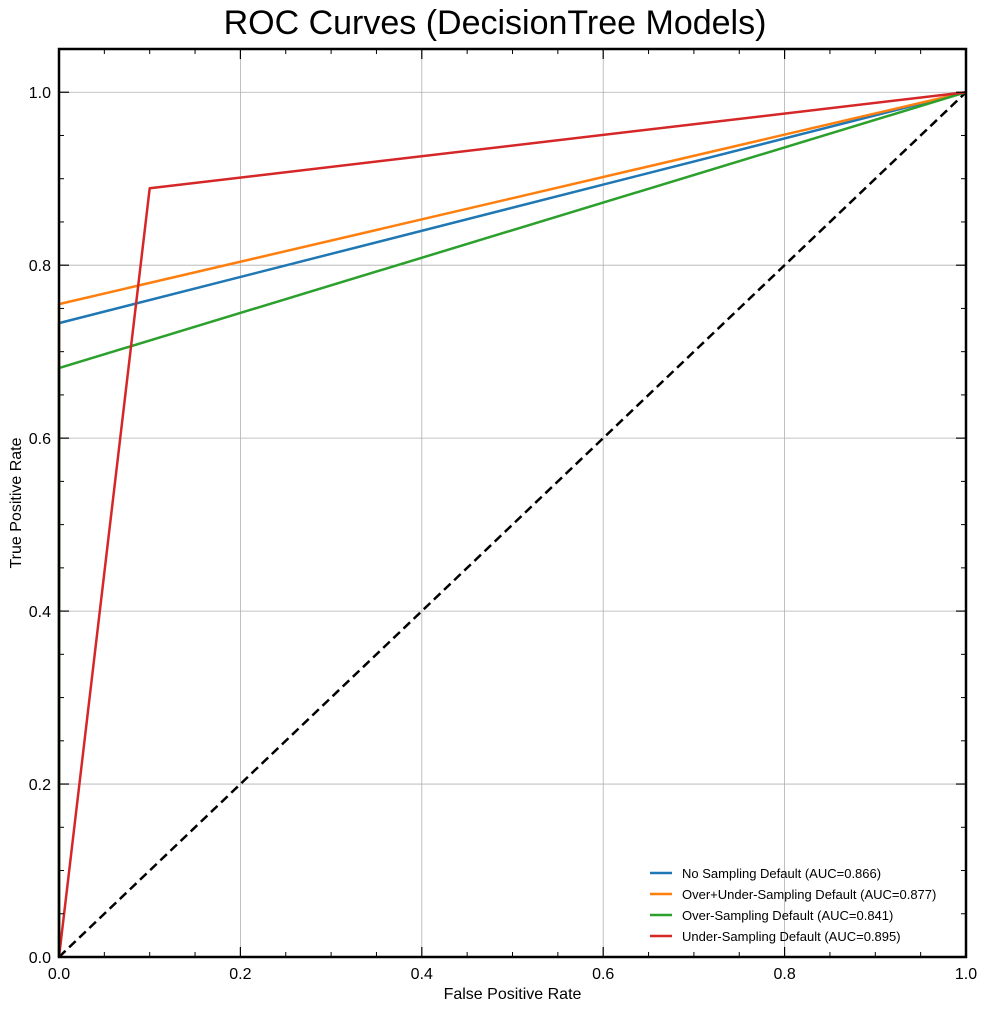  What do you see at coordinates (781, 873) in the screenshot?
I see `legend-label-0: No Sampling Default (AUC=0.866)` at bounding box center [781, 873].